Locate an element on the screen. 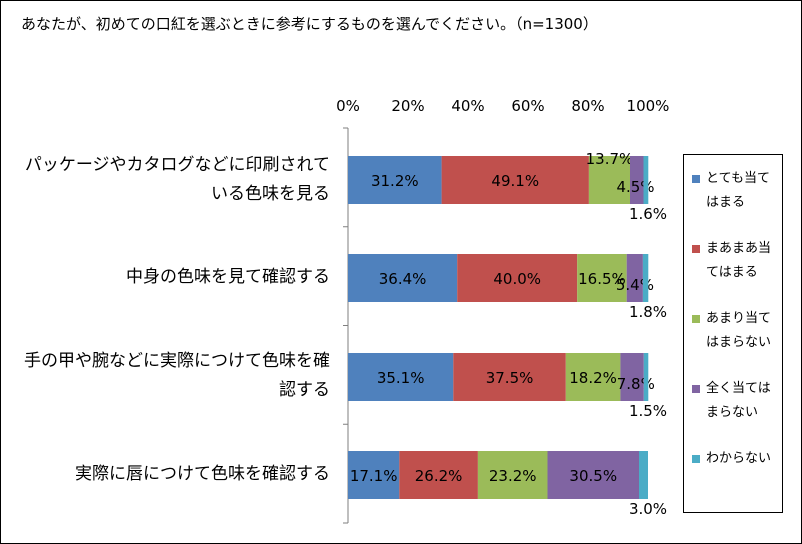 Image resolution: width=802 pixels, height=544 pixels. data-label: 1.6% is located at coordinates (648, 214).